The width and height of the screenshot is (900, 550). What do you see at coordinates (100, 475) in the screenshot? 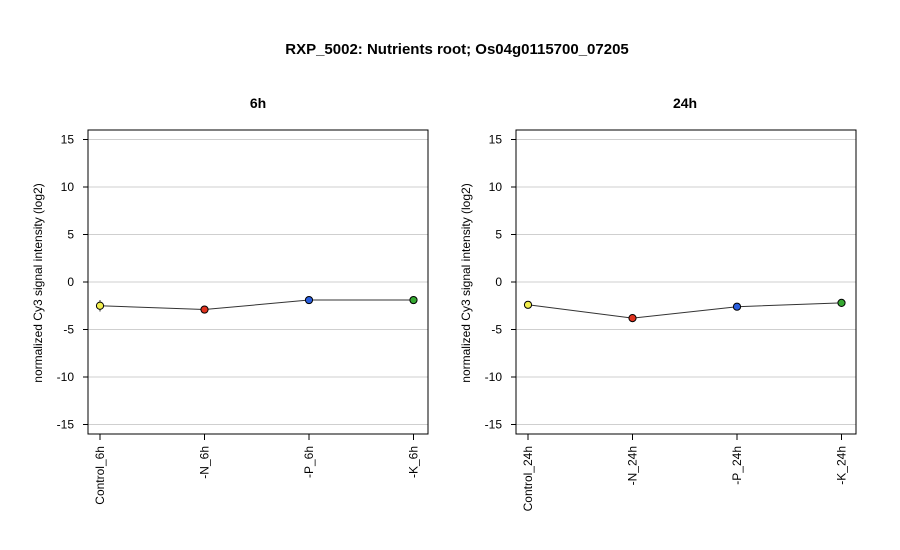
I see `x-tick-label: Control_6h` at bounding box center [100, 475].